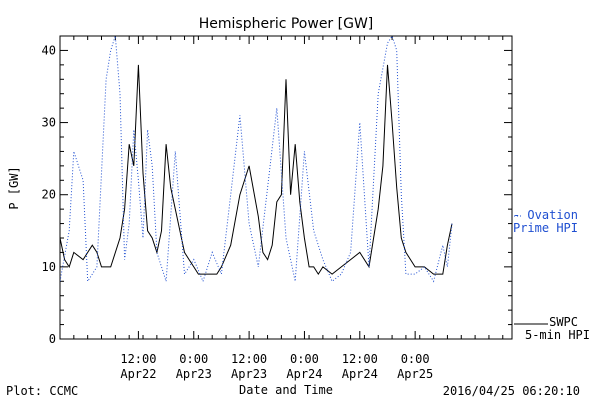 This screenshot has width=600, height=400. What do you see at coordinates (415, 374) in the screenshot?
I see `x-tick-label-date: Apr25` at bounding box center [415, 374].